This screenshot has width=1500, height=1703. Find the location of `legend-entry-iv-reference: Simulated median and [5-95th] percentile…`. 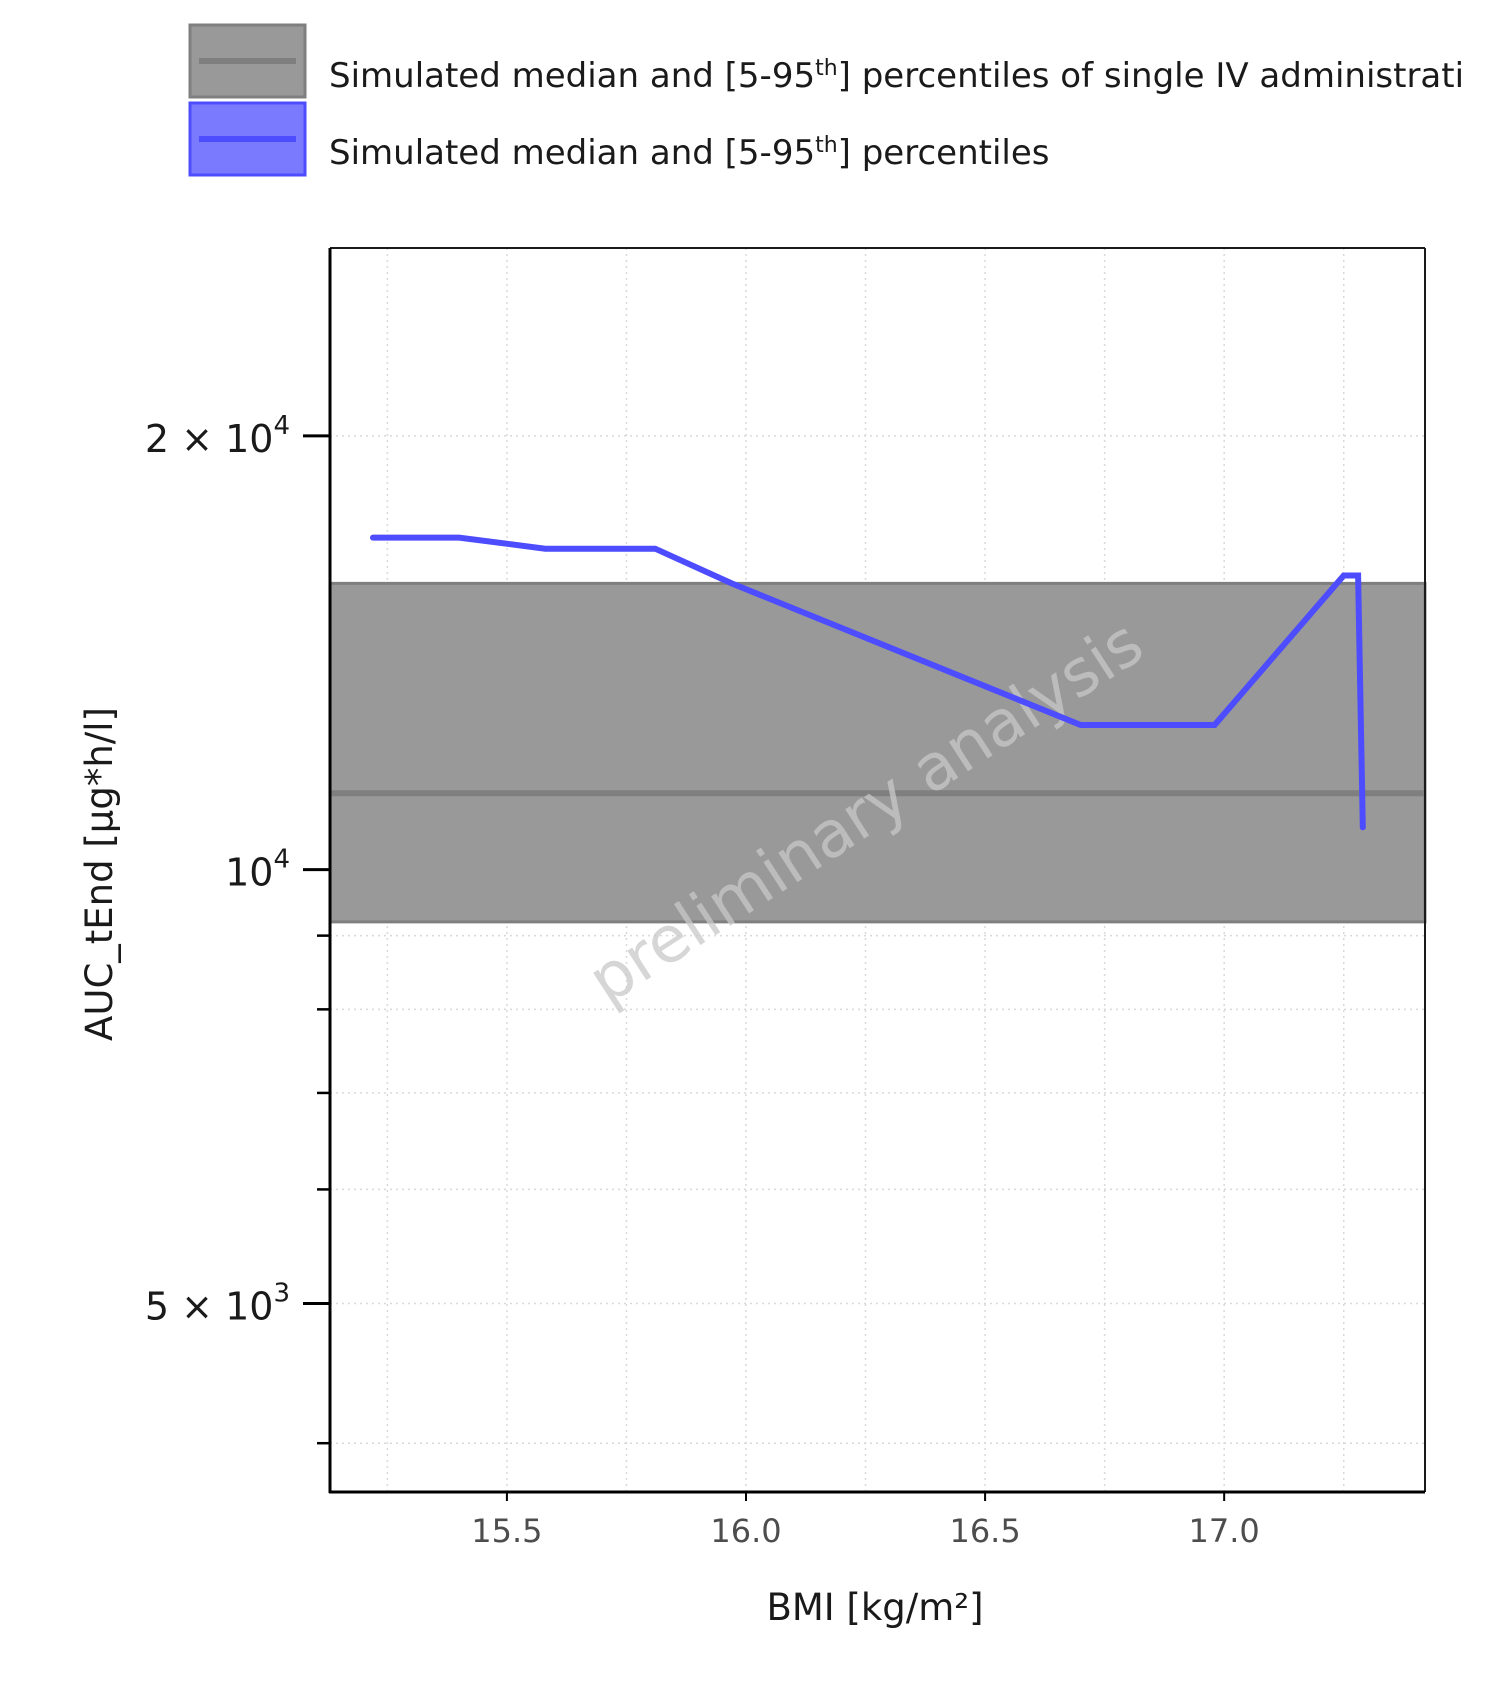

legend-entry-iv-reference: Simulated median and [5-95th] percentile… is located at coordinates (826, 61).